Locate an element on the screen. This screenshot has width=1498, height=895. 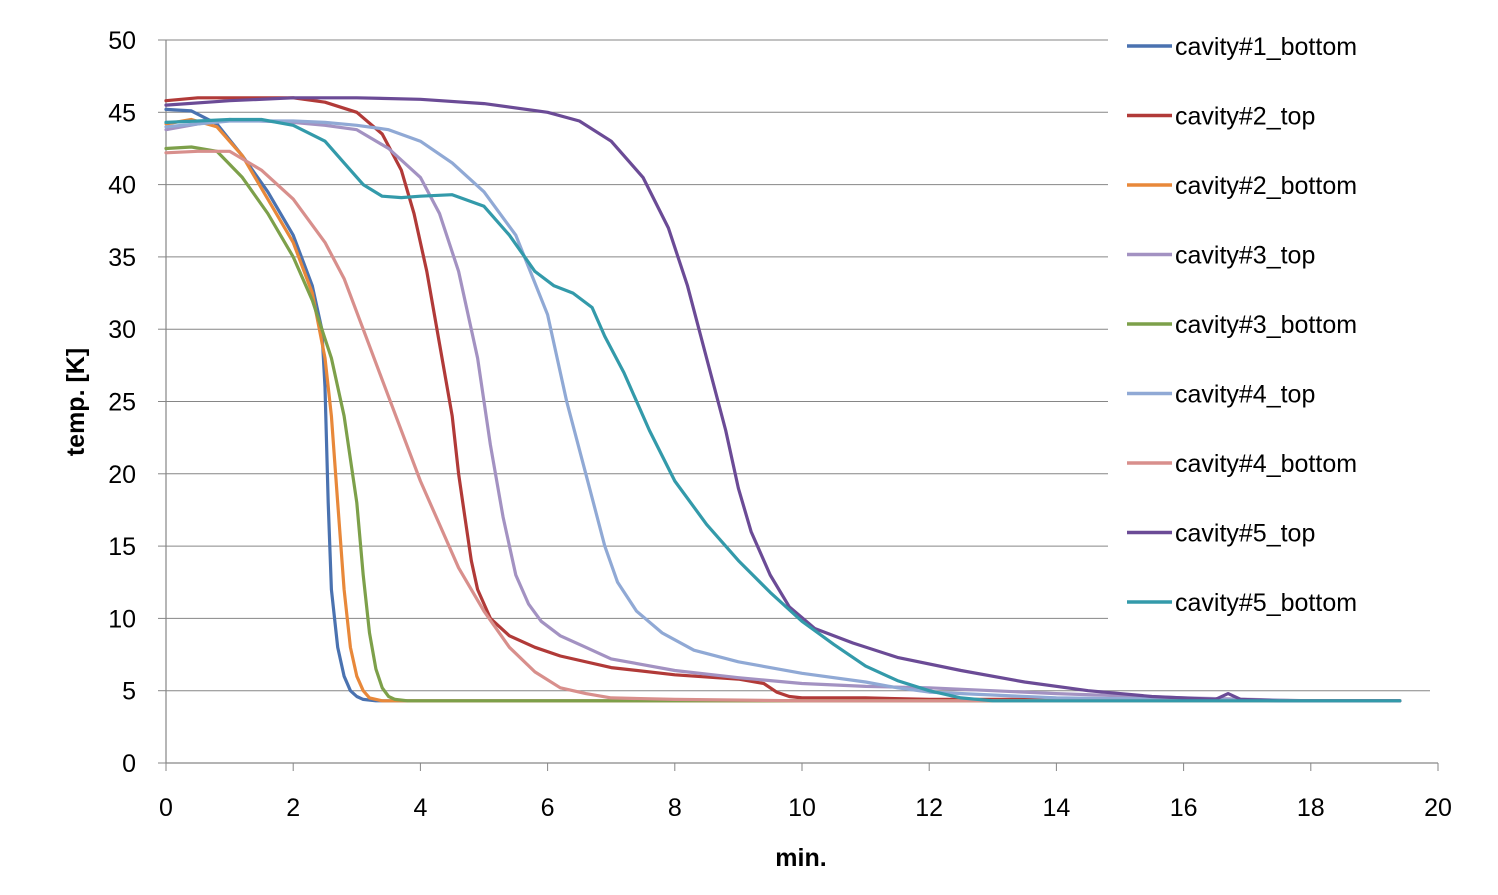
legend-entry-label: cavity#5_bottom is located at coordinates (1266, 603).